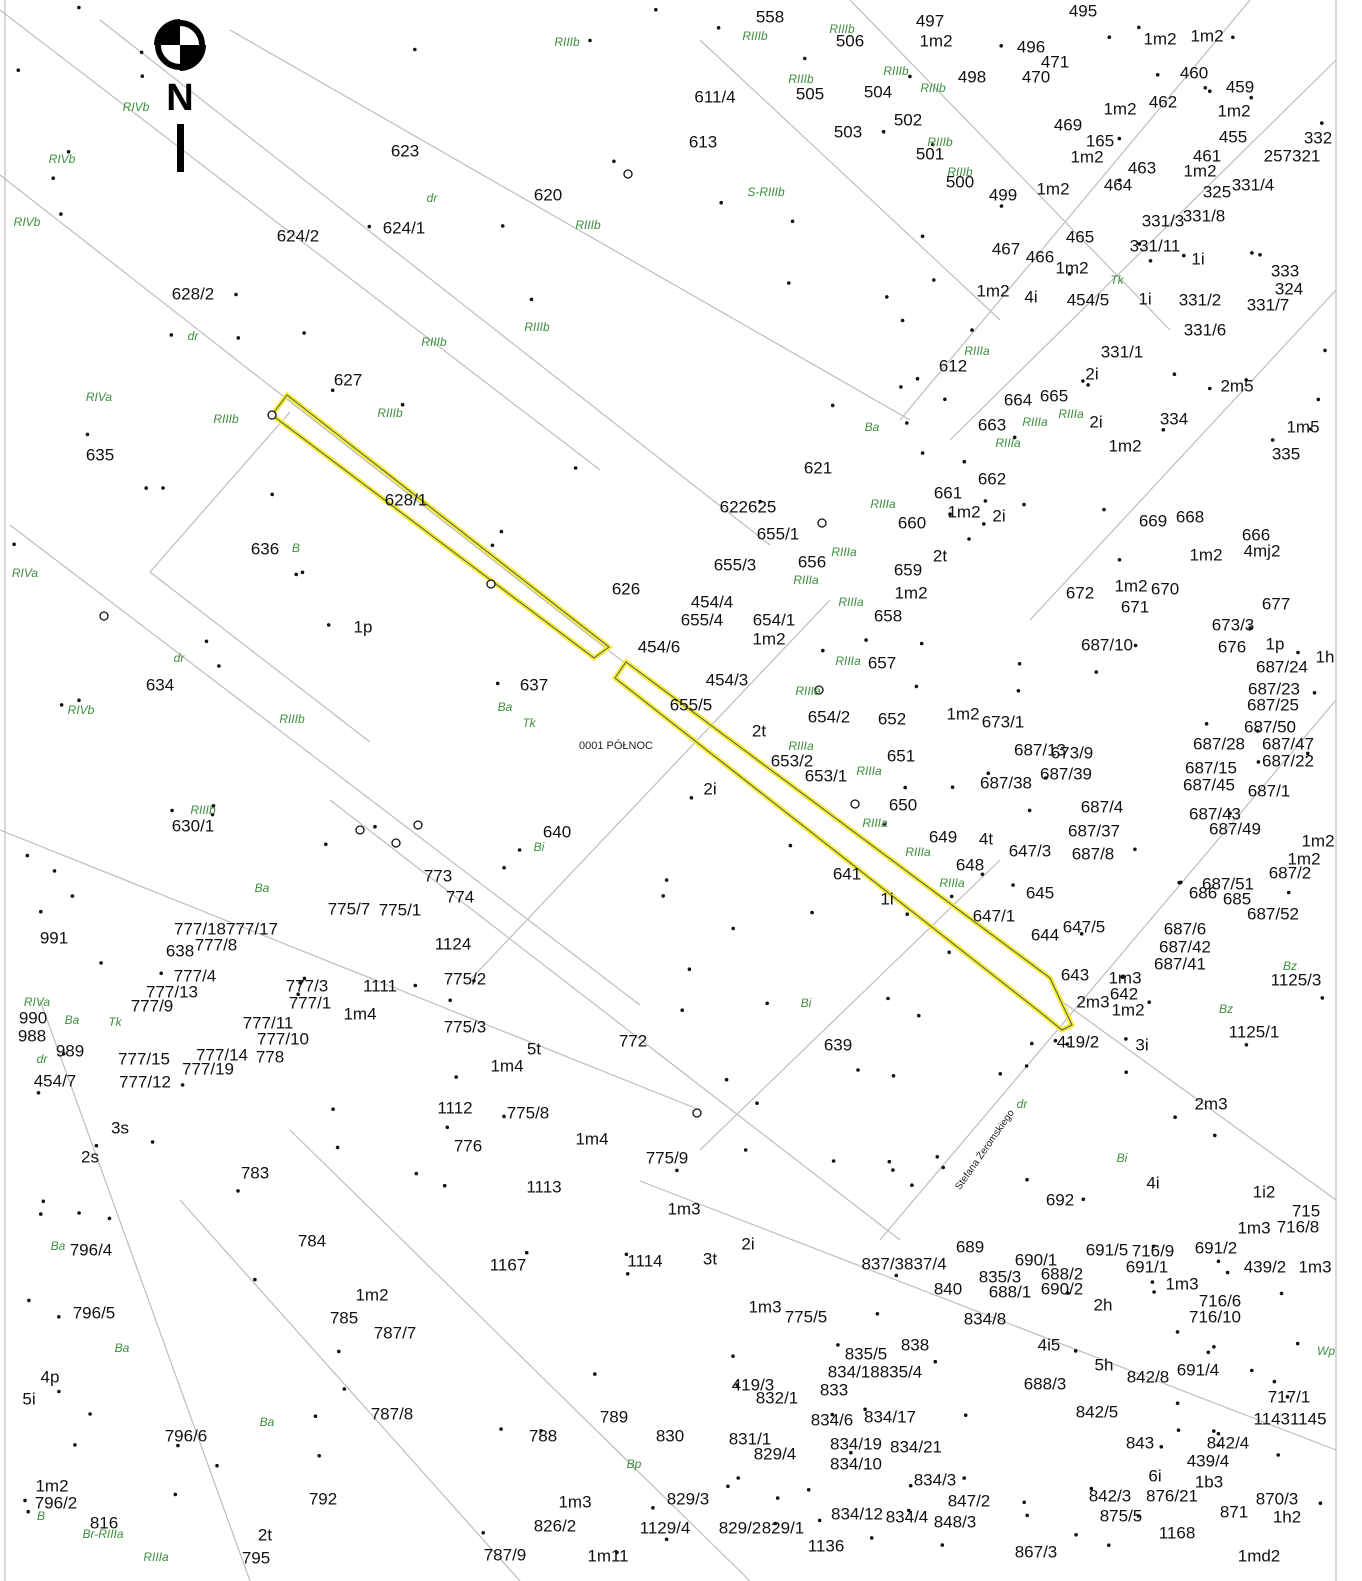 Image resolution: width=1362 pixels, height=1581 pixels. Describe the element at coordinates (270, 1056) in the screenshot. I see `parcel-number: 778` at that location.